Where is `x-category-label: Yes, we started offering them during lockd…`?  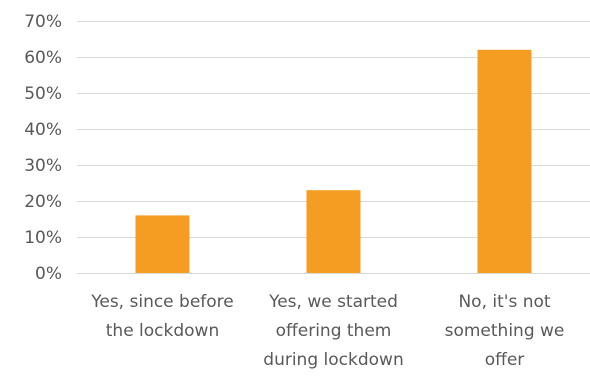 x-category-label: Yes, we started offering them during lockd… is located at coordinates (333, 331).